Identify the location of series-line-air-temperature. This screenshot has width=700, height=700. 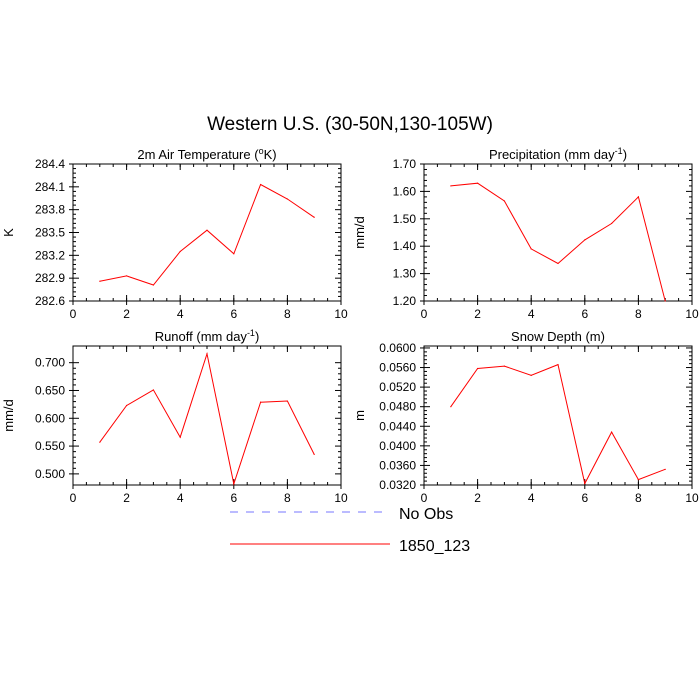
(207, 234).